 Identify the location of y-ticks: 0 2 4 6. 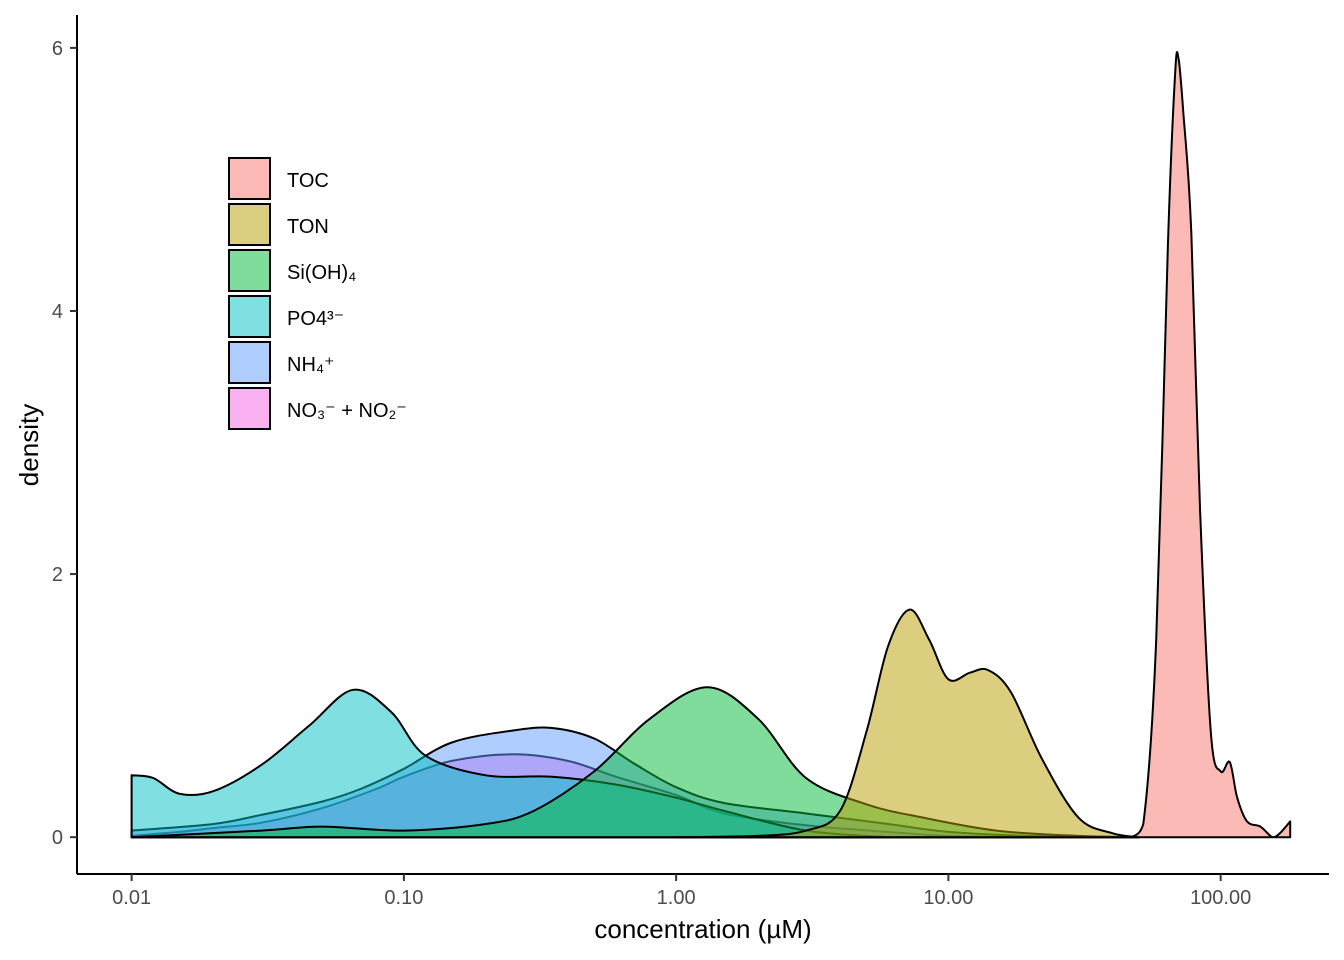
(64, 443).